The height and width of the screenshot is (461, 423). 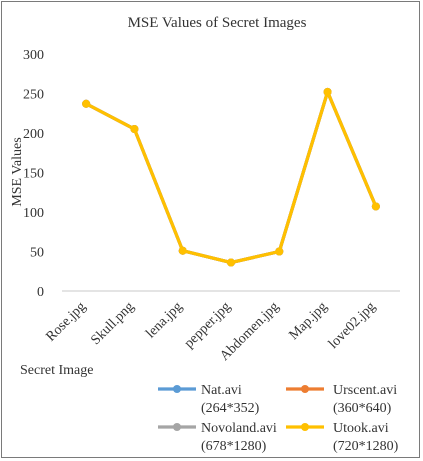 I want to click on legend-label: Novoland.avi, so click(x=239, y=428).